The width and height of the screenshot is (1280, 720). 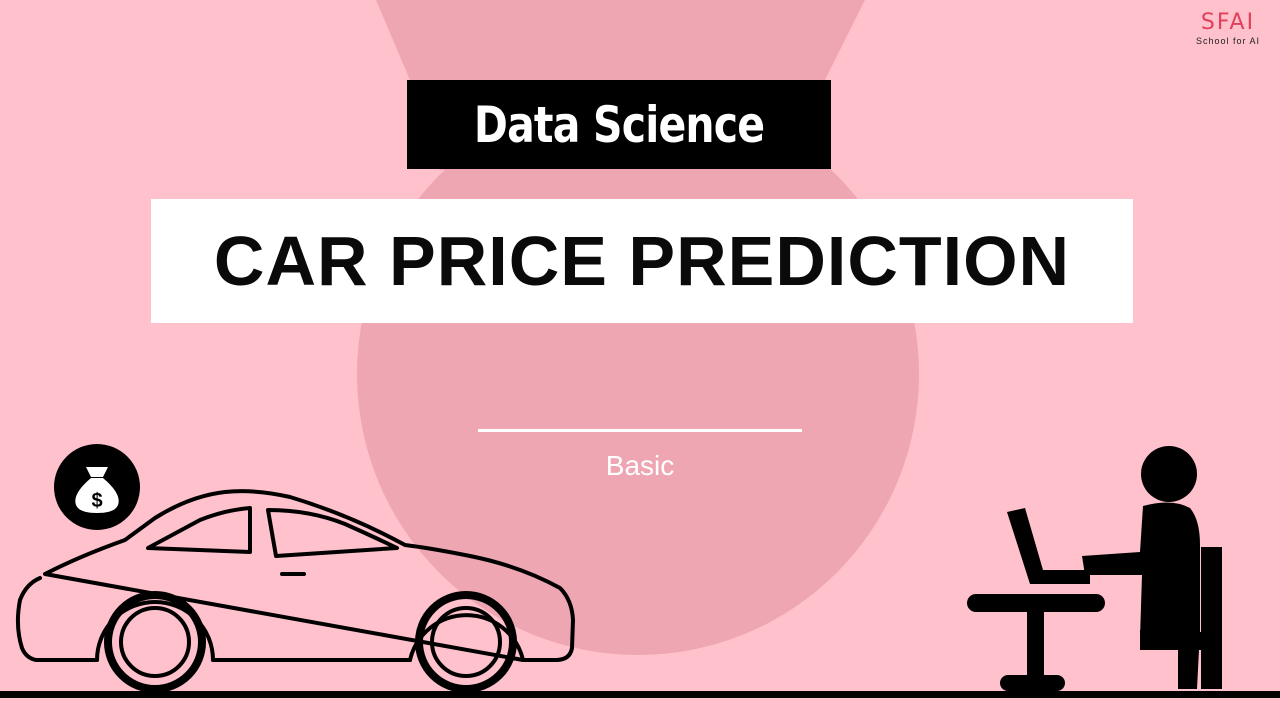 What do you see at coordinates (1228, 22) in the screenshot?
I see `logo-mark: SFAI` at bounding box center [1228, 22].